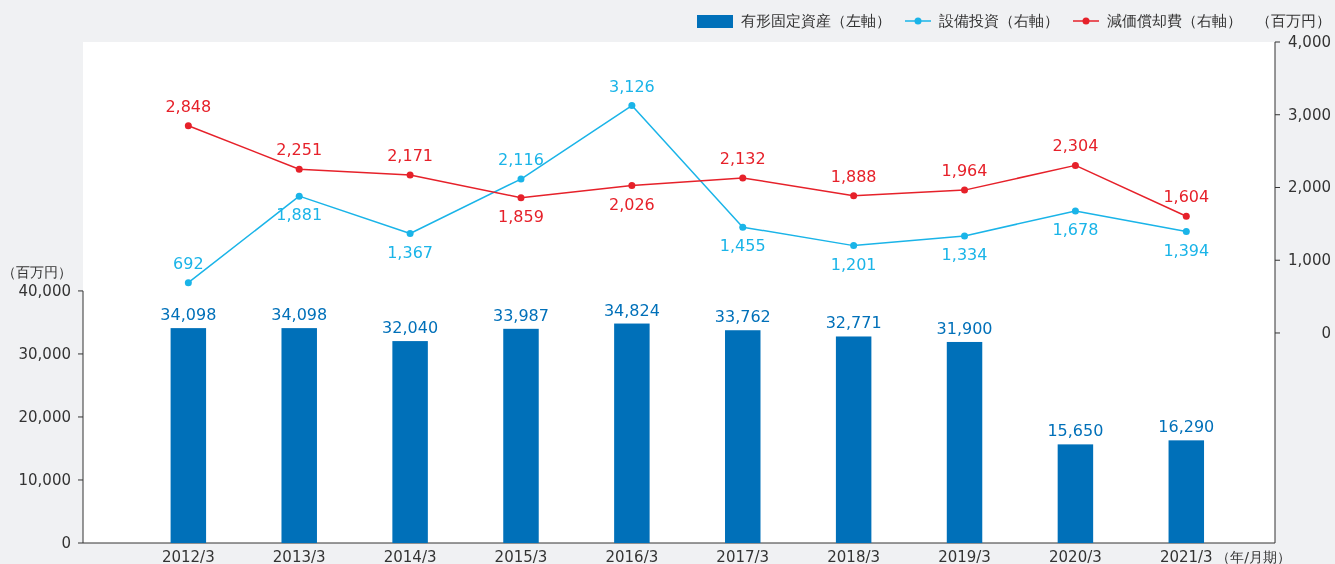  I want to click on y2-tick-label: 2,000, so click(1309, 187).